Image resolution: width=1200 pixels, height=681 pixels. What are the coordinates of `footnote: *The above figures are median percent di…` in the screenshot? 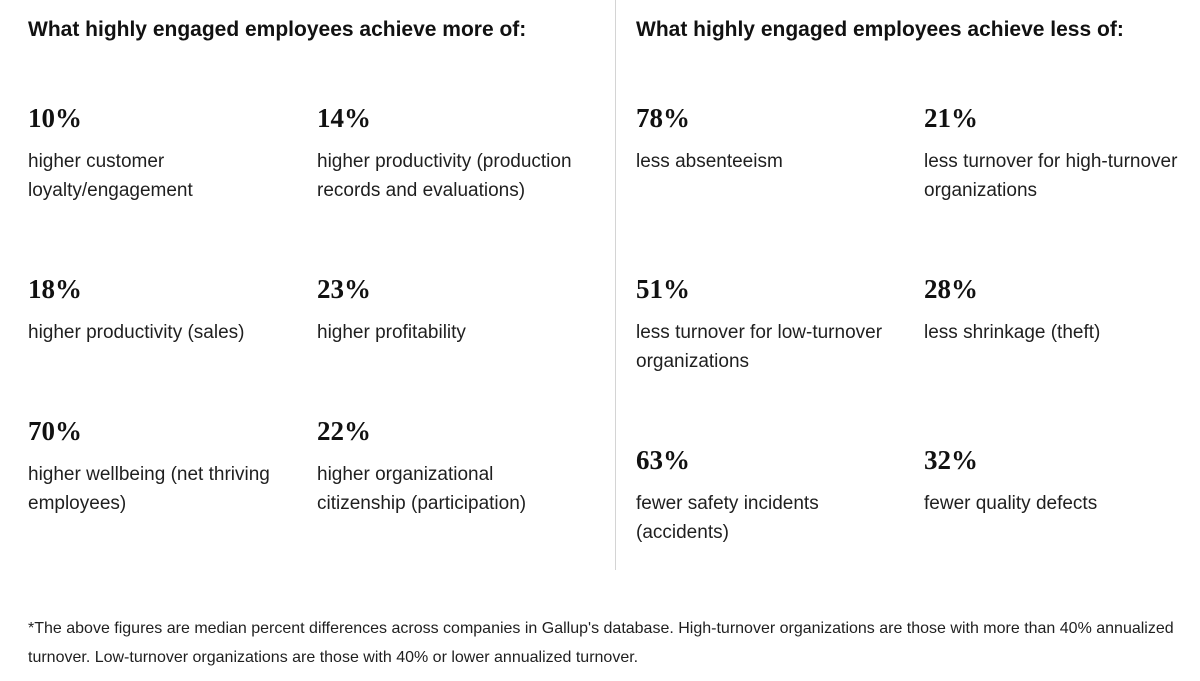 It's located at (601, 643).